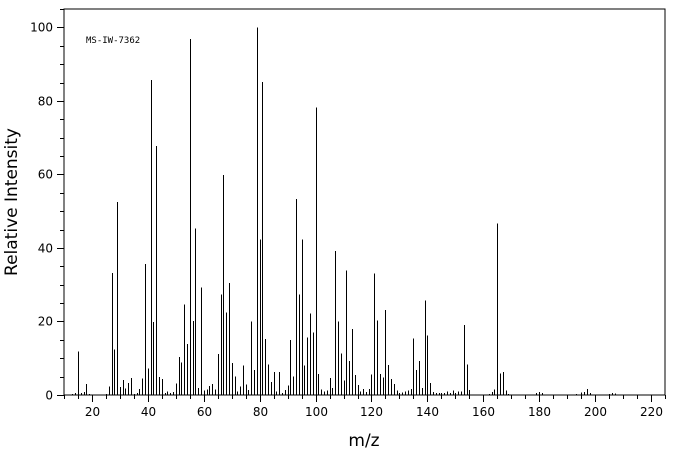  I want to click on x-axis-title: m/z, so click(363, 441).